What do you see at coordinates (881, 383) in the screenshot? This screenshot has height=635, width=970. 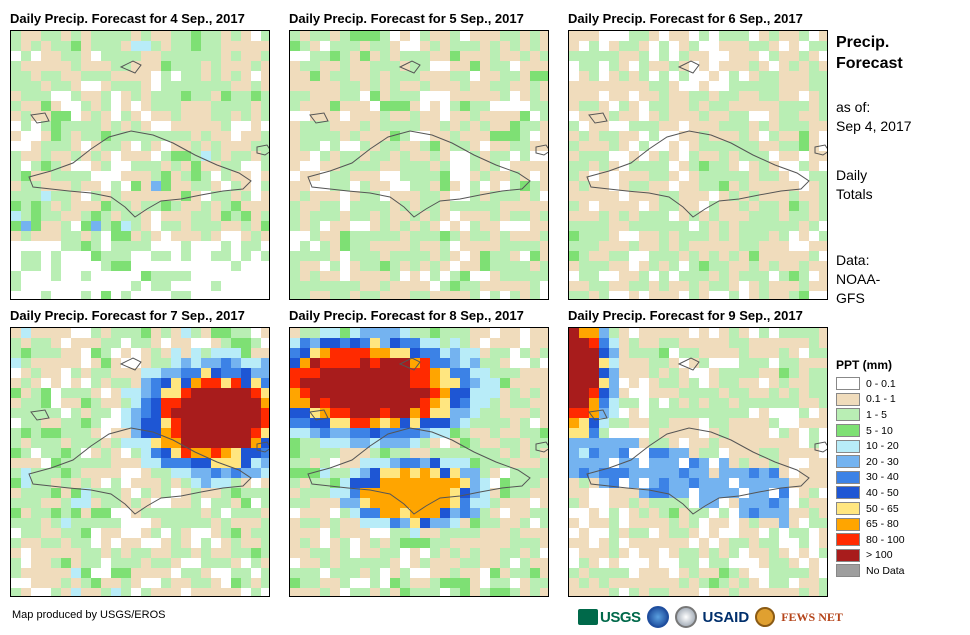 I see `legend-label: 0 - 0.1` at bounding box center [881, 383].